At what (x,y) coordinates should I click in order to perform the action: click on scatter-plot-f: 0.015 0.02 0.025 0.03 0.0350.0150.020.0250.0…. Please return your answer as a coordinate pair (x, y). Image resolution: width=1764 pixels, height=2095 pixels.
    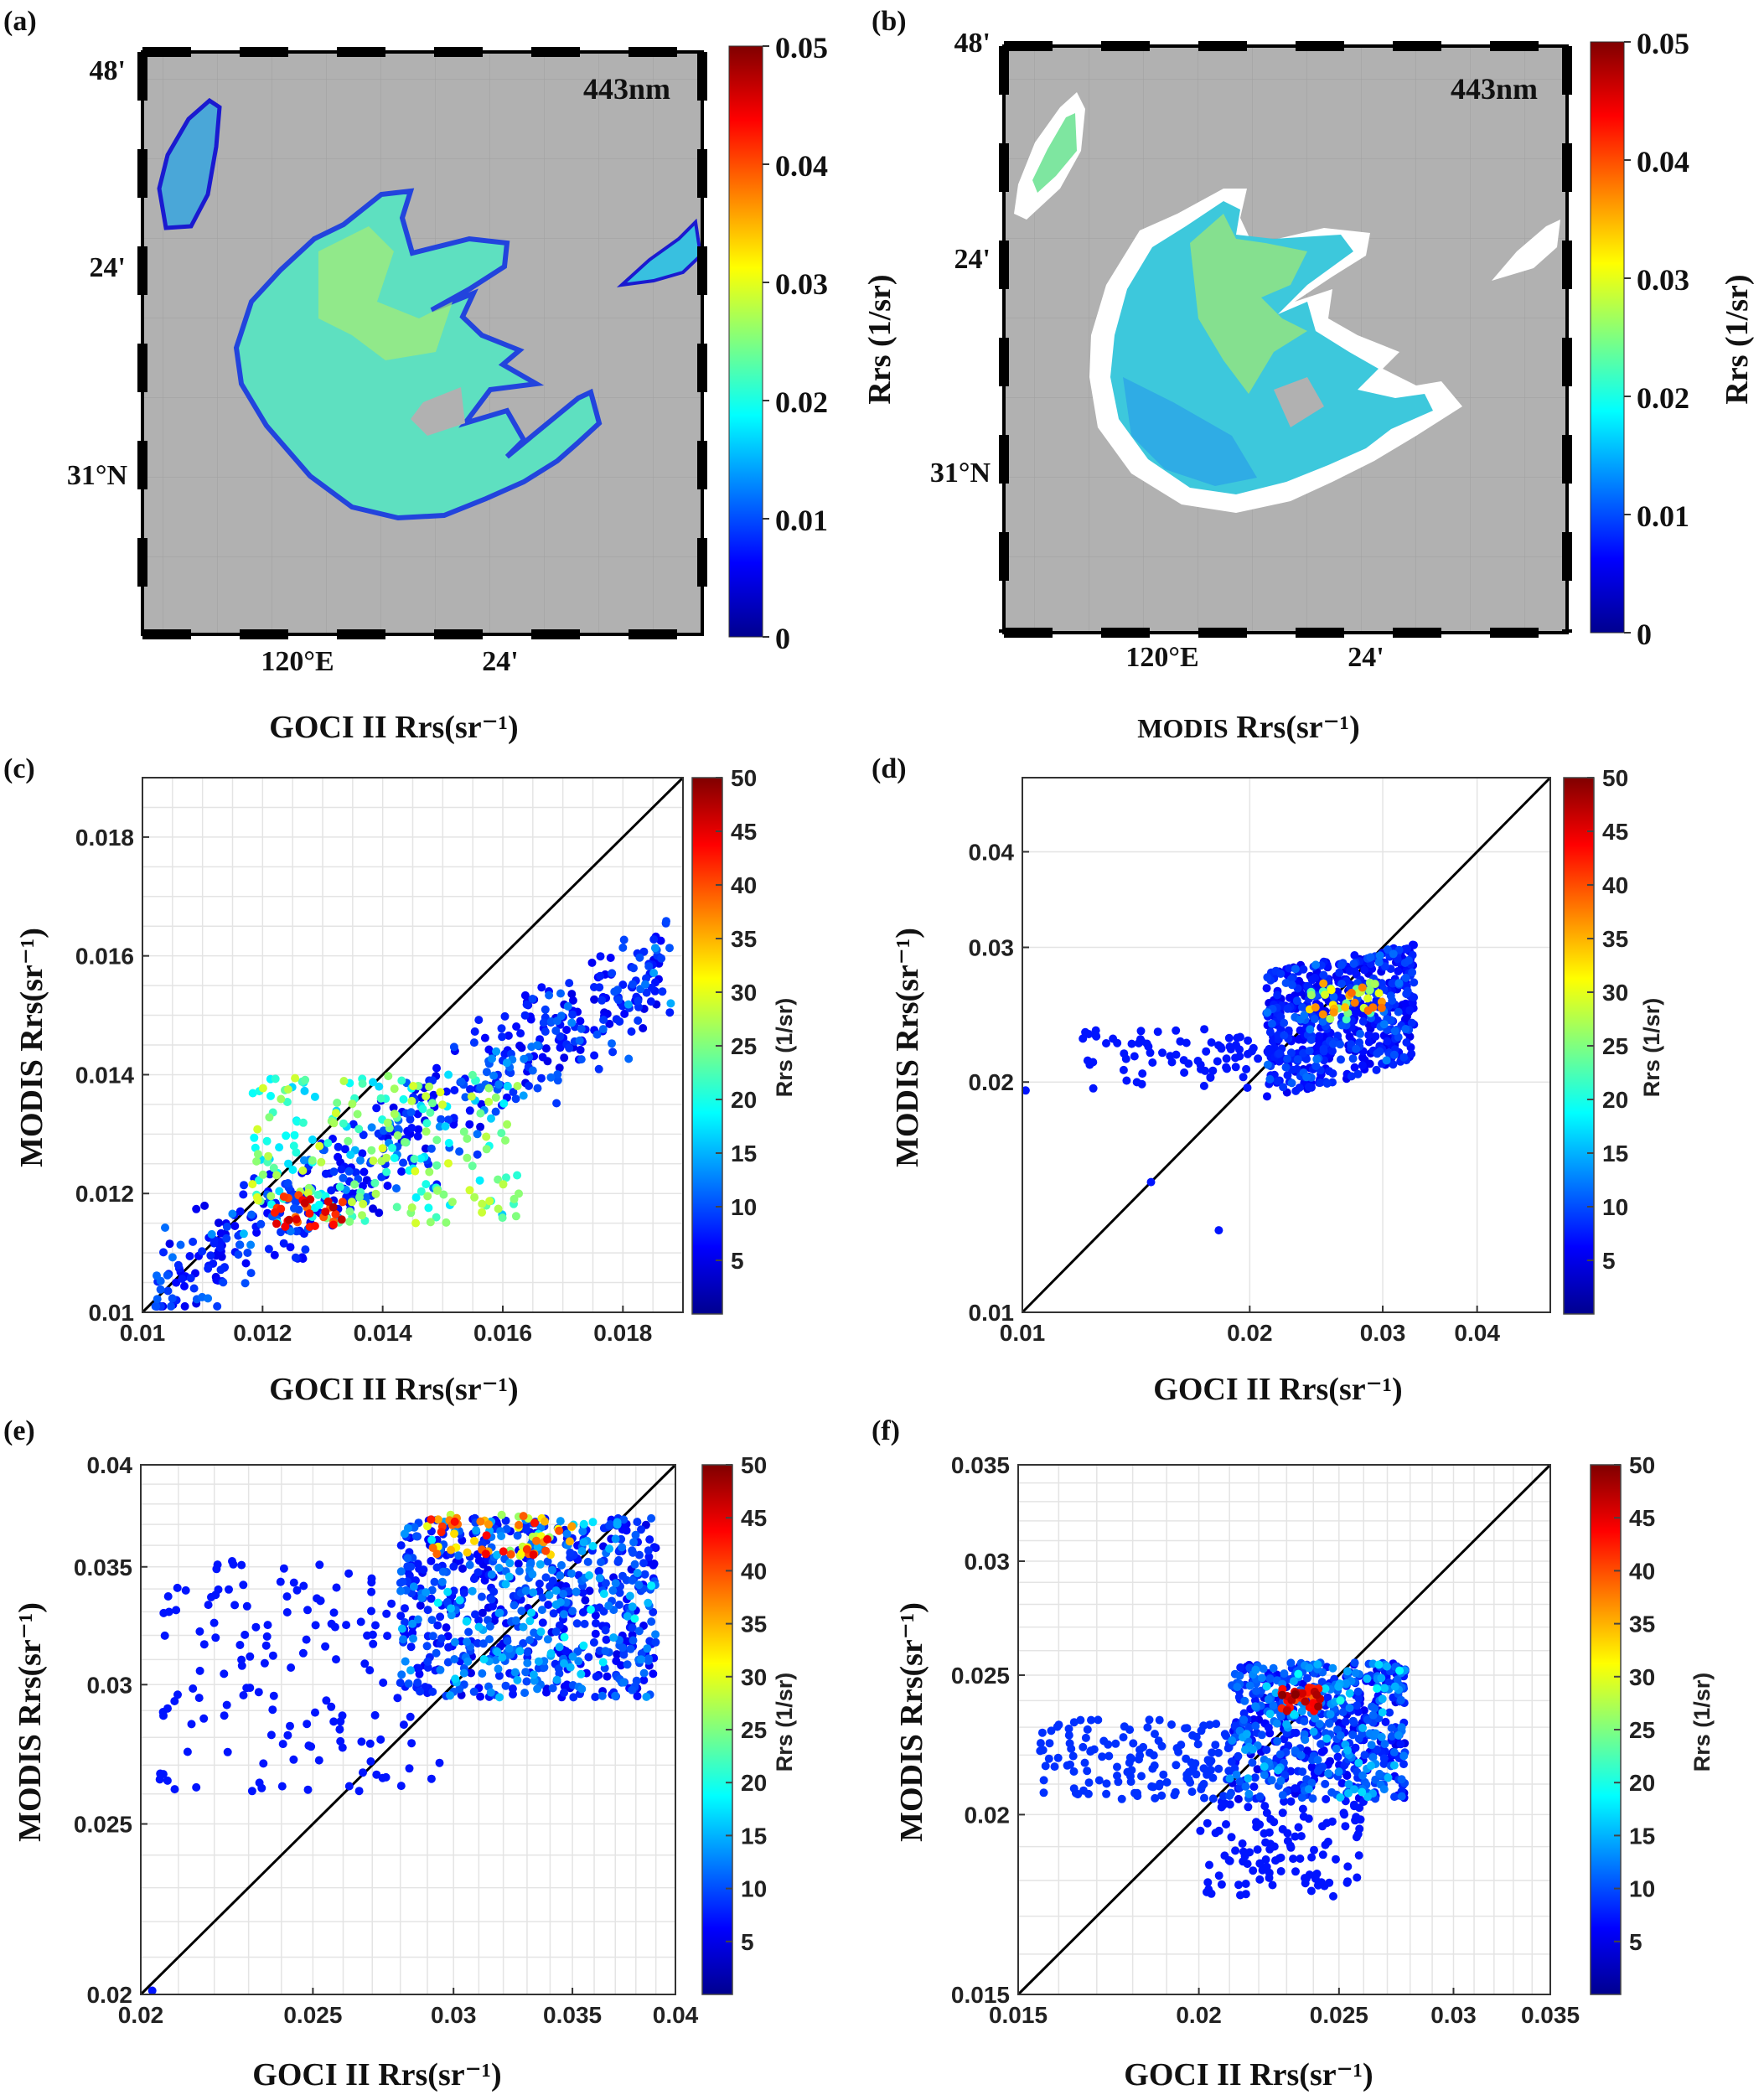
    Looking at the image, I should click on (1303, 1740).